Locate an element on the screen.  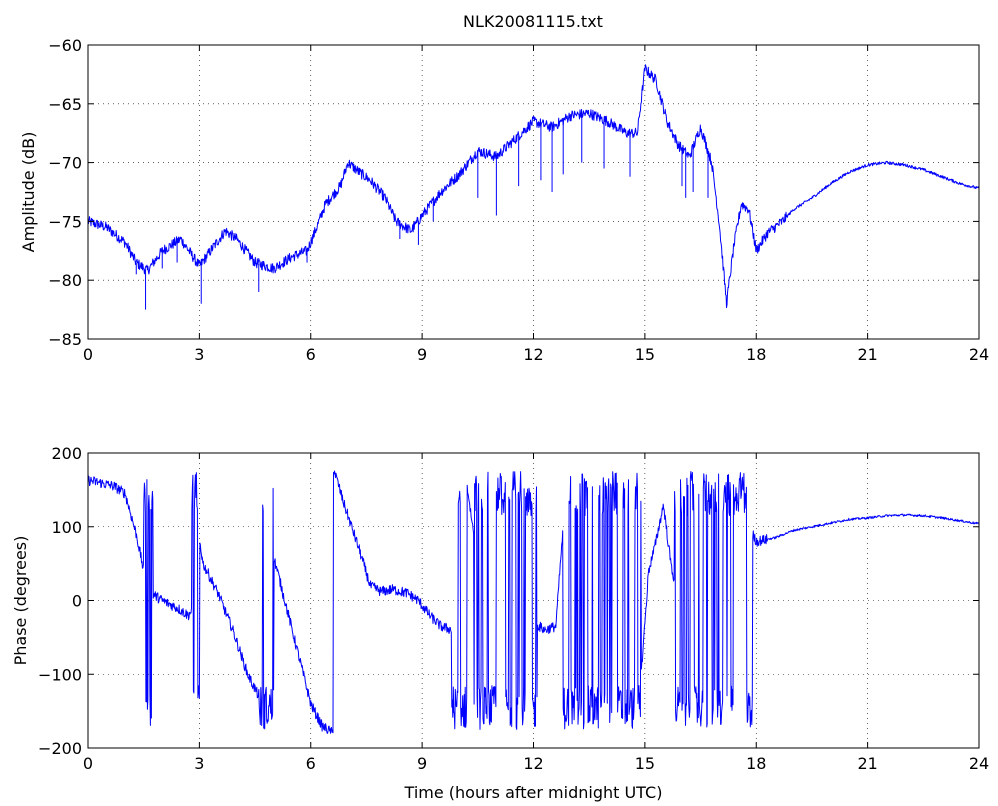
y-tick-label: −60 is located at coordinates (65, 45).